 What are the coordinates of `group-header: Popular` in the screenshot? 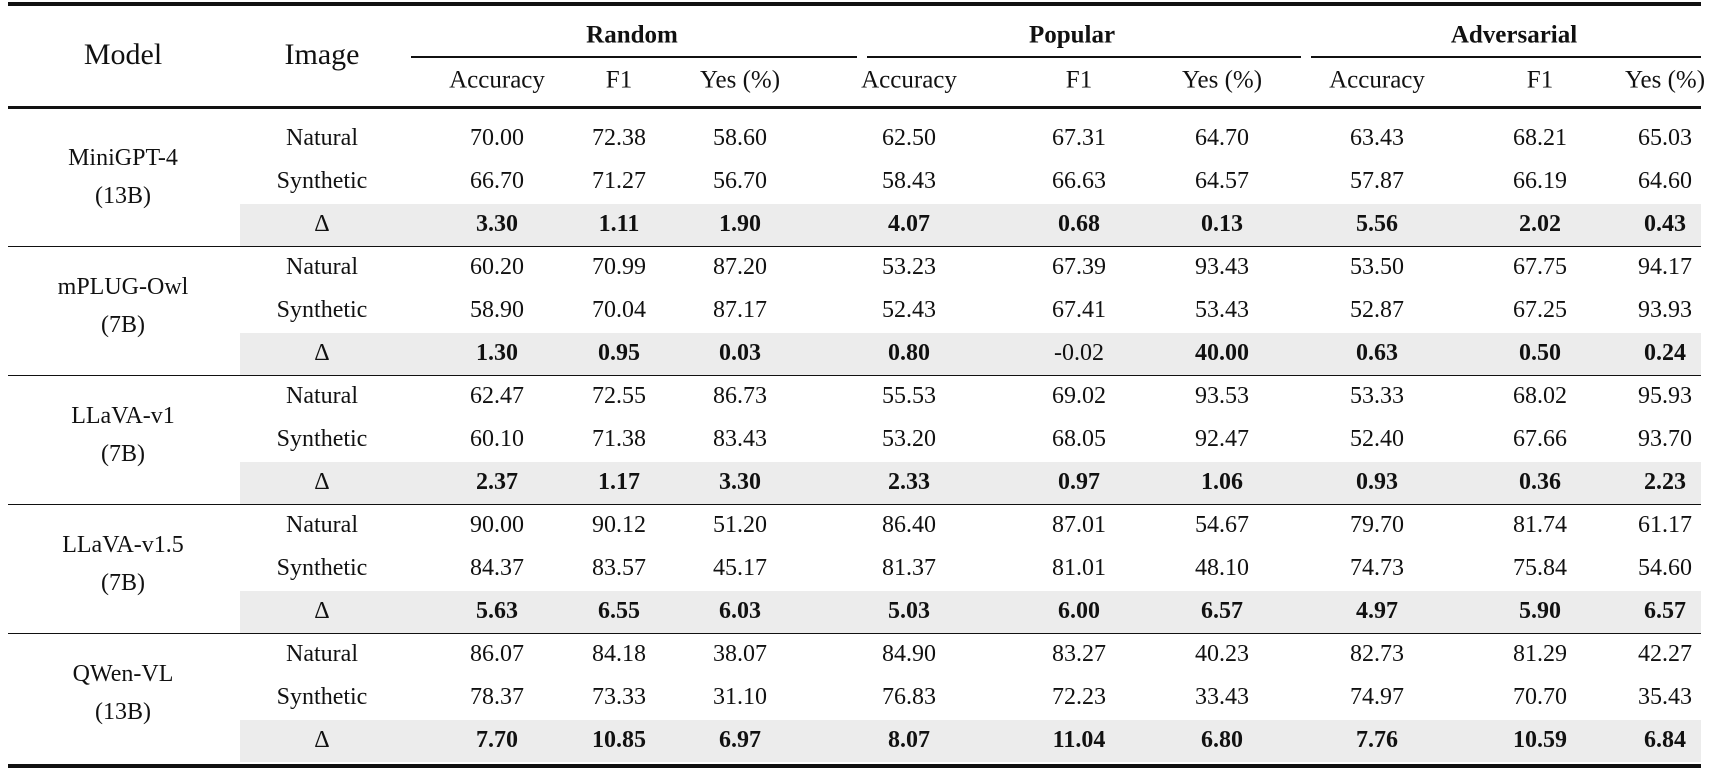 It's located at (1072, 35).